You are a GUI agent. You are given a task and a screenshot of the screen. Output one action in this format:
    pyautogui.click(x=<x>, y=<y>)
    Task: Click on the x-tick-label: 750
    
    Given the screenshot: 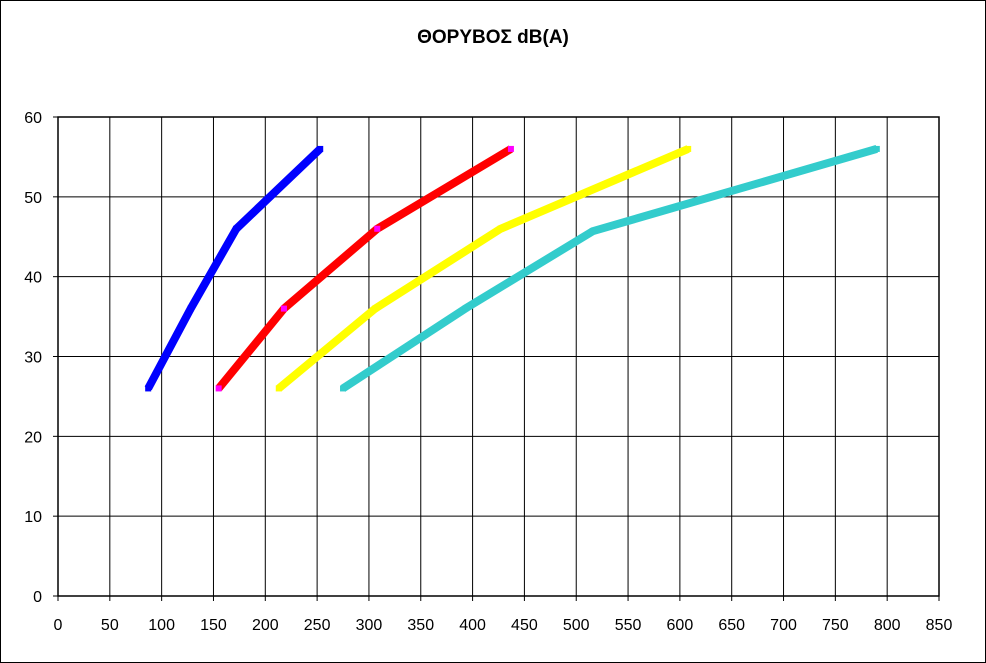 What is the action you would take?
    pyautogui.click(x=835, y=625)
    